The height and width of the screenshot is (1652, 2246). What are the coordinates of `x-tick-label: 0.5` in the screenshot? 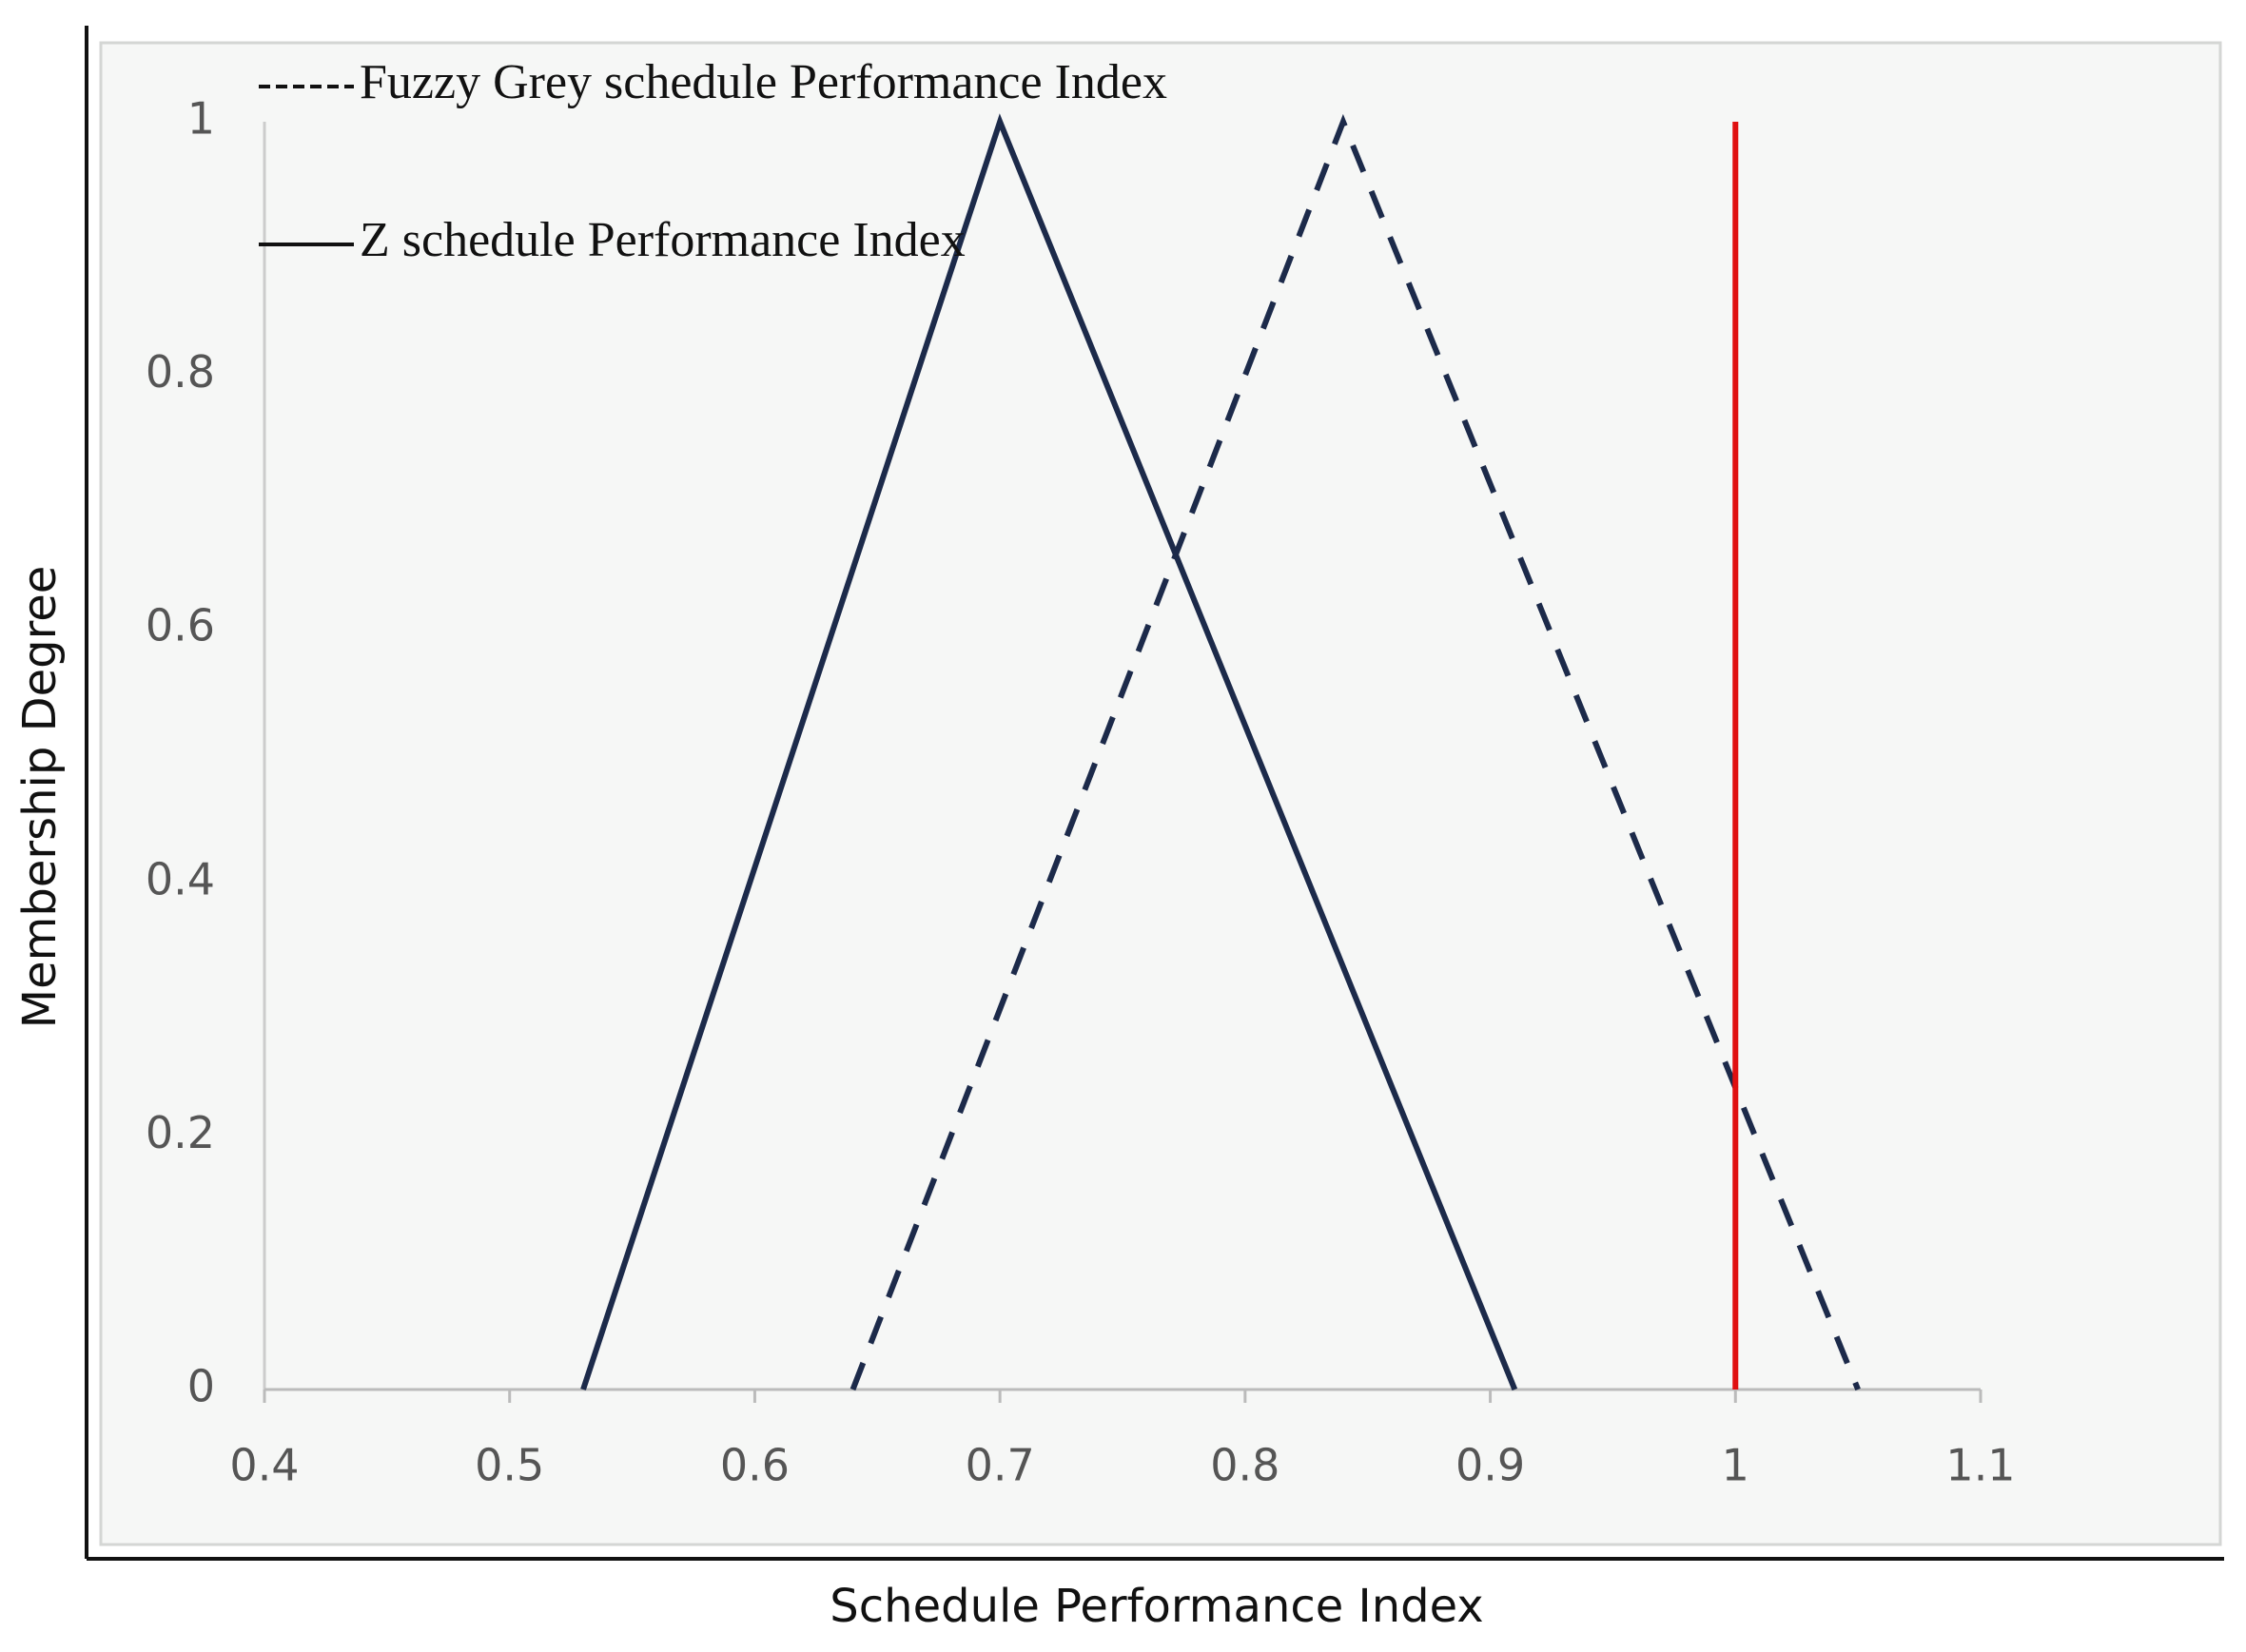 It's located at (509, 1465).